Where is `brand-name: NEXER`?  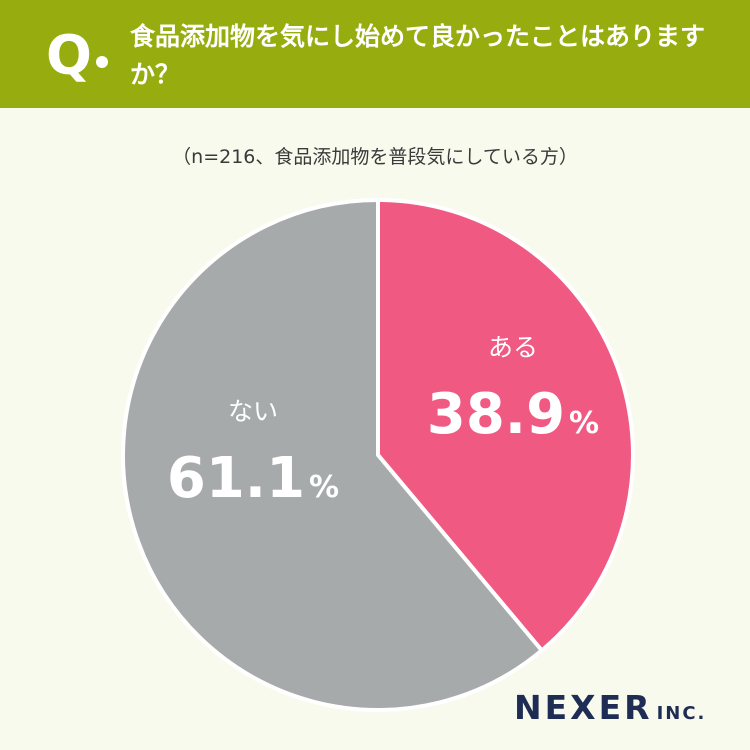
brand-name: NEXER is located at coordinates (583, 707).